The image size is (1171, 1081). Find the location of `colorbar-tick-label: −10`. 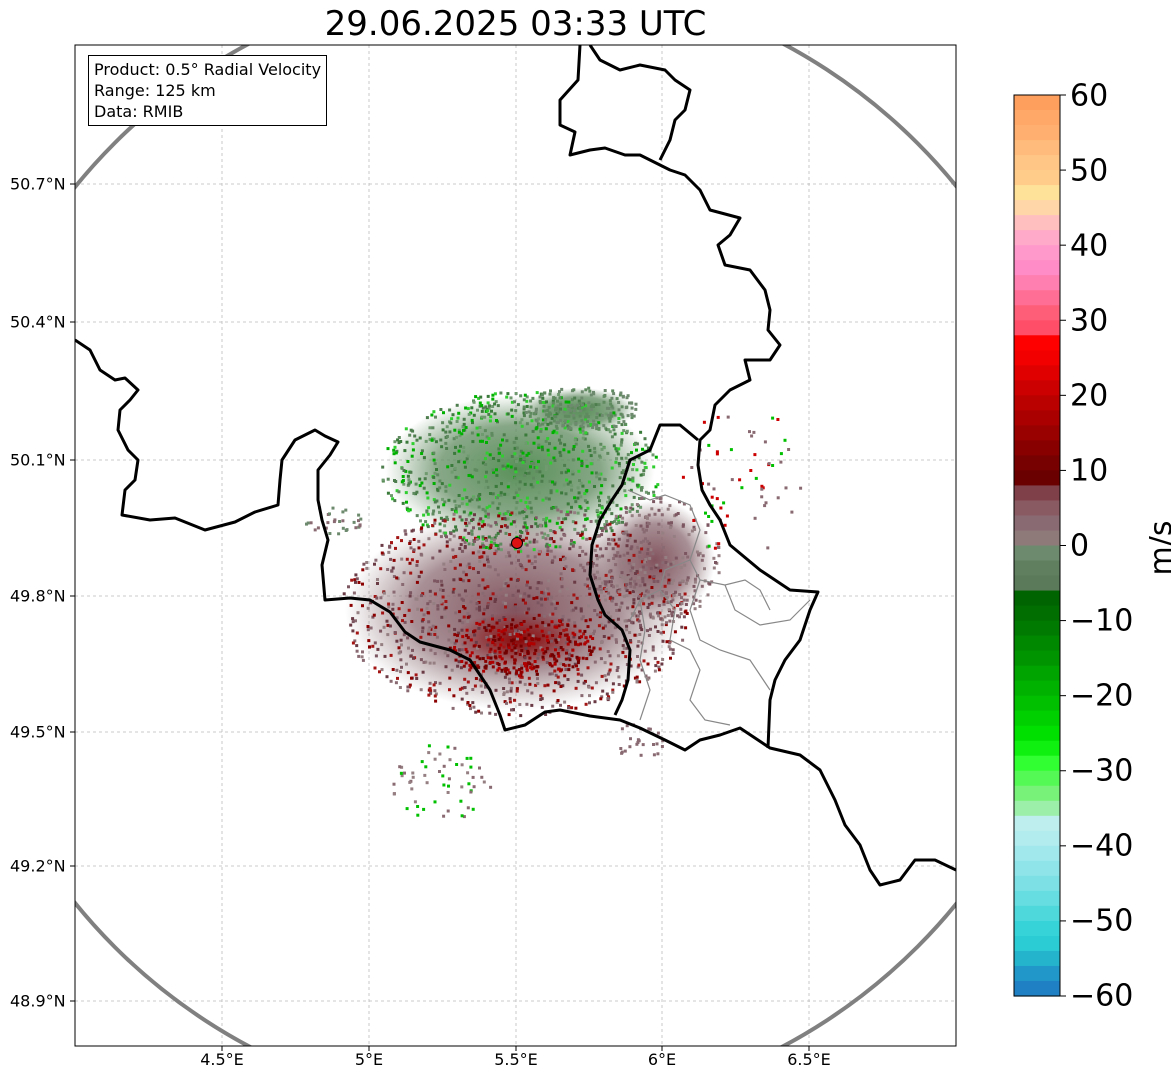

colorbar-tick-label: −10 is located at coordinates (1102, 621).